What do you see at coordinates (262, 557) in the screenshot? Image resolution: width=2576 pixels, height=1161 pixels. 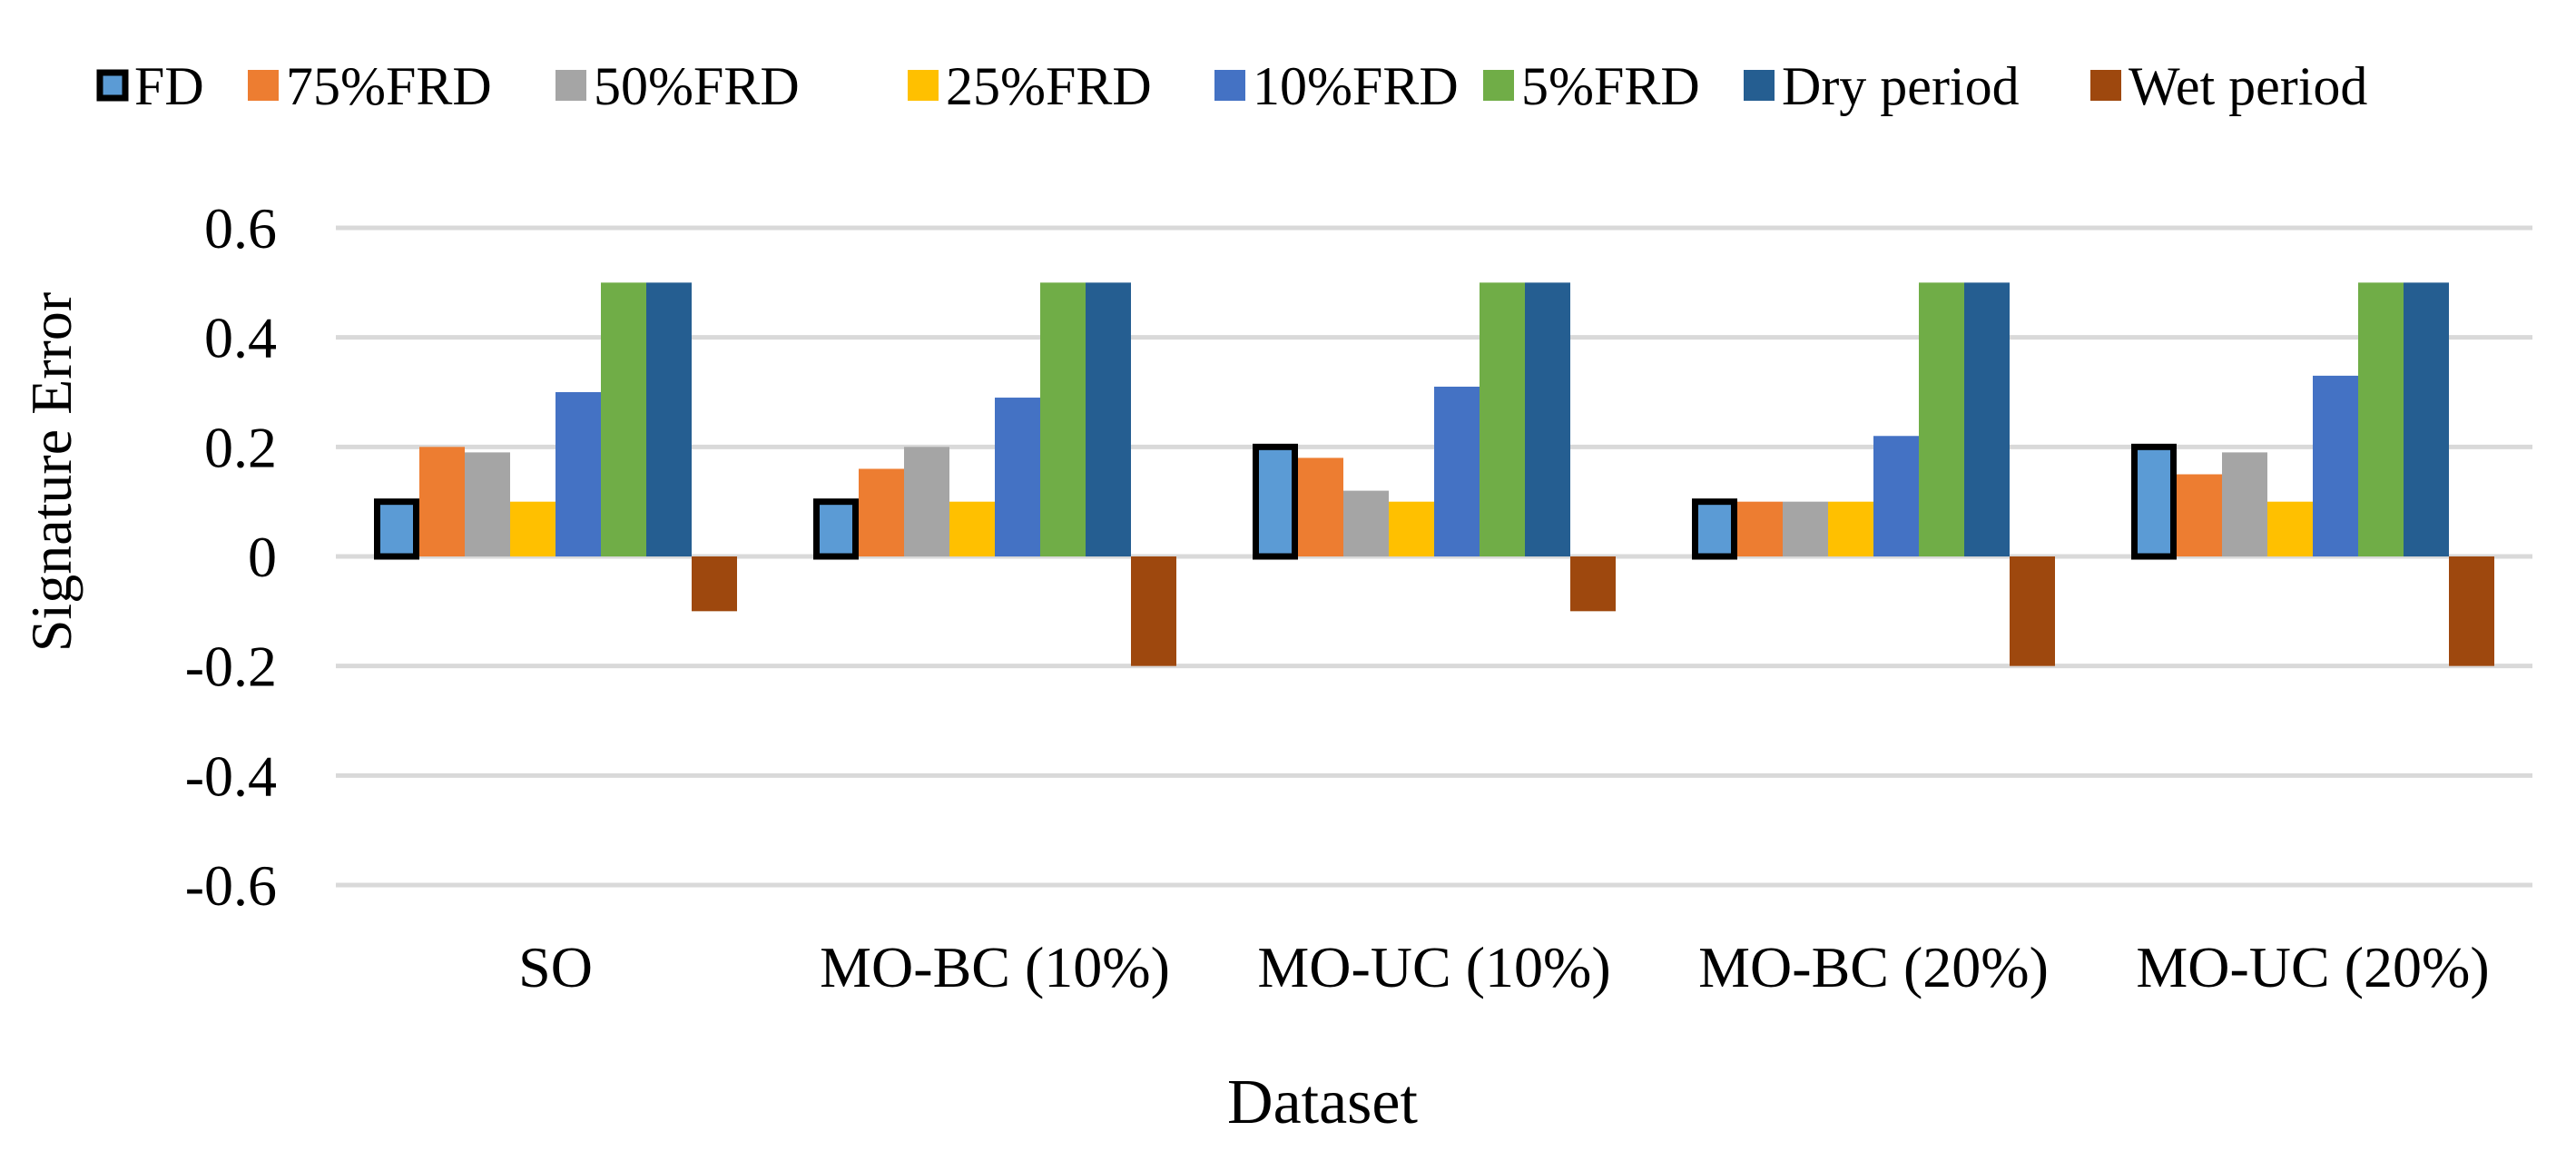 I see `y-tick-label: 0` at bounding box center [262, 557].